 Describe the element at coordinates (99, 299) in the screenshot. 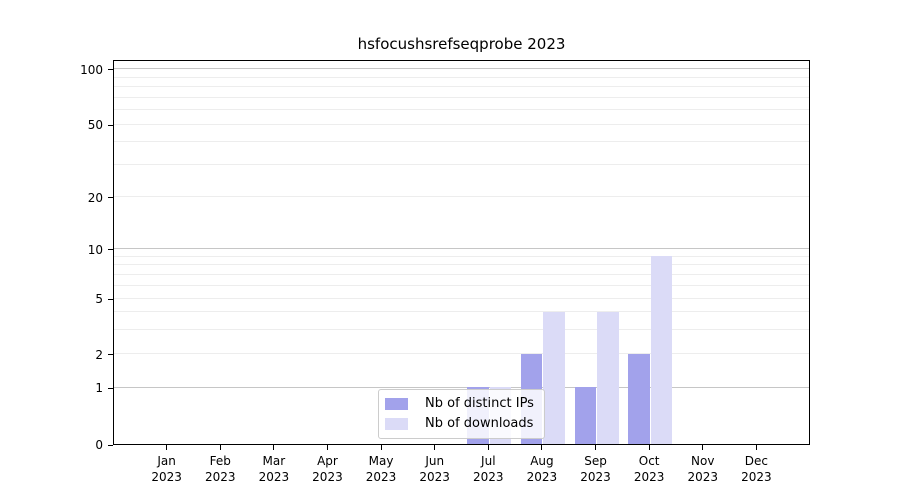

I see `y-tick-label: 5` at that location.